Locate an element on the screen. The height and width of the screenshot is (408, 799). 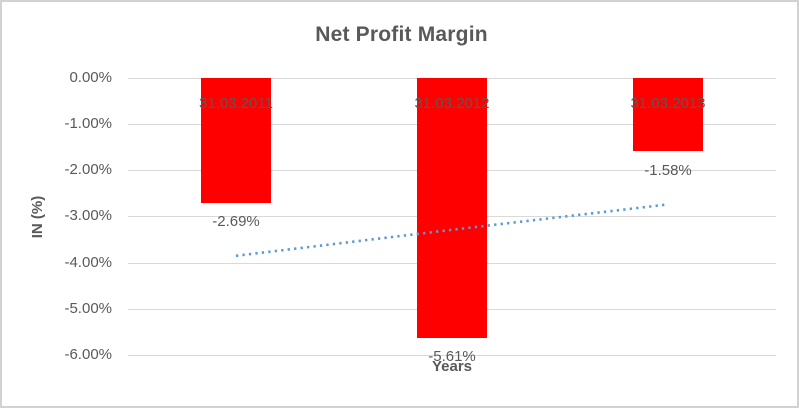
gridline is located at coordinates (452, 355).